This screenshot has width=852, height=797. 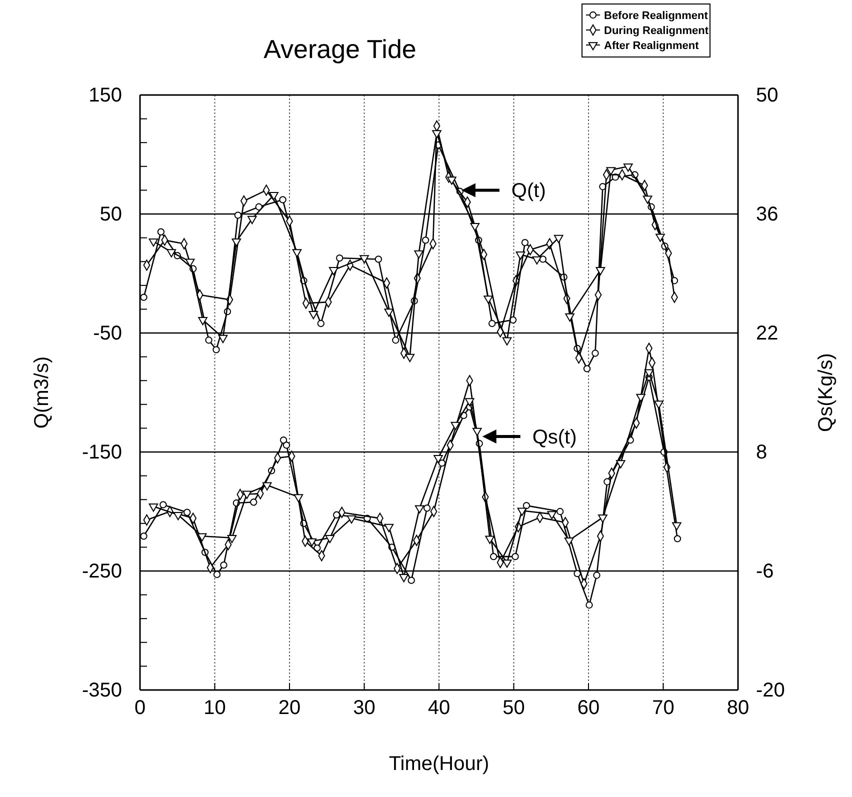 What do you see at coordinates (826, 392) in the screenshot?
I see `y2-axis-title: Qs(Kg/s)` at bounding box center [826, 392].